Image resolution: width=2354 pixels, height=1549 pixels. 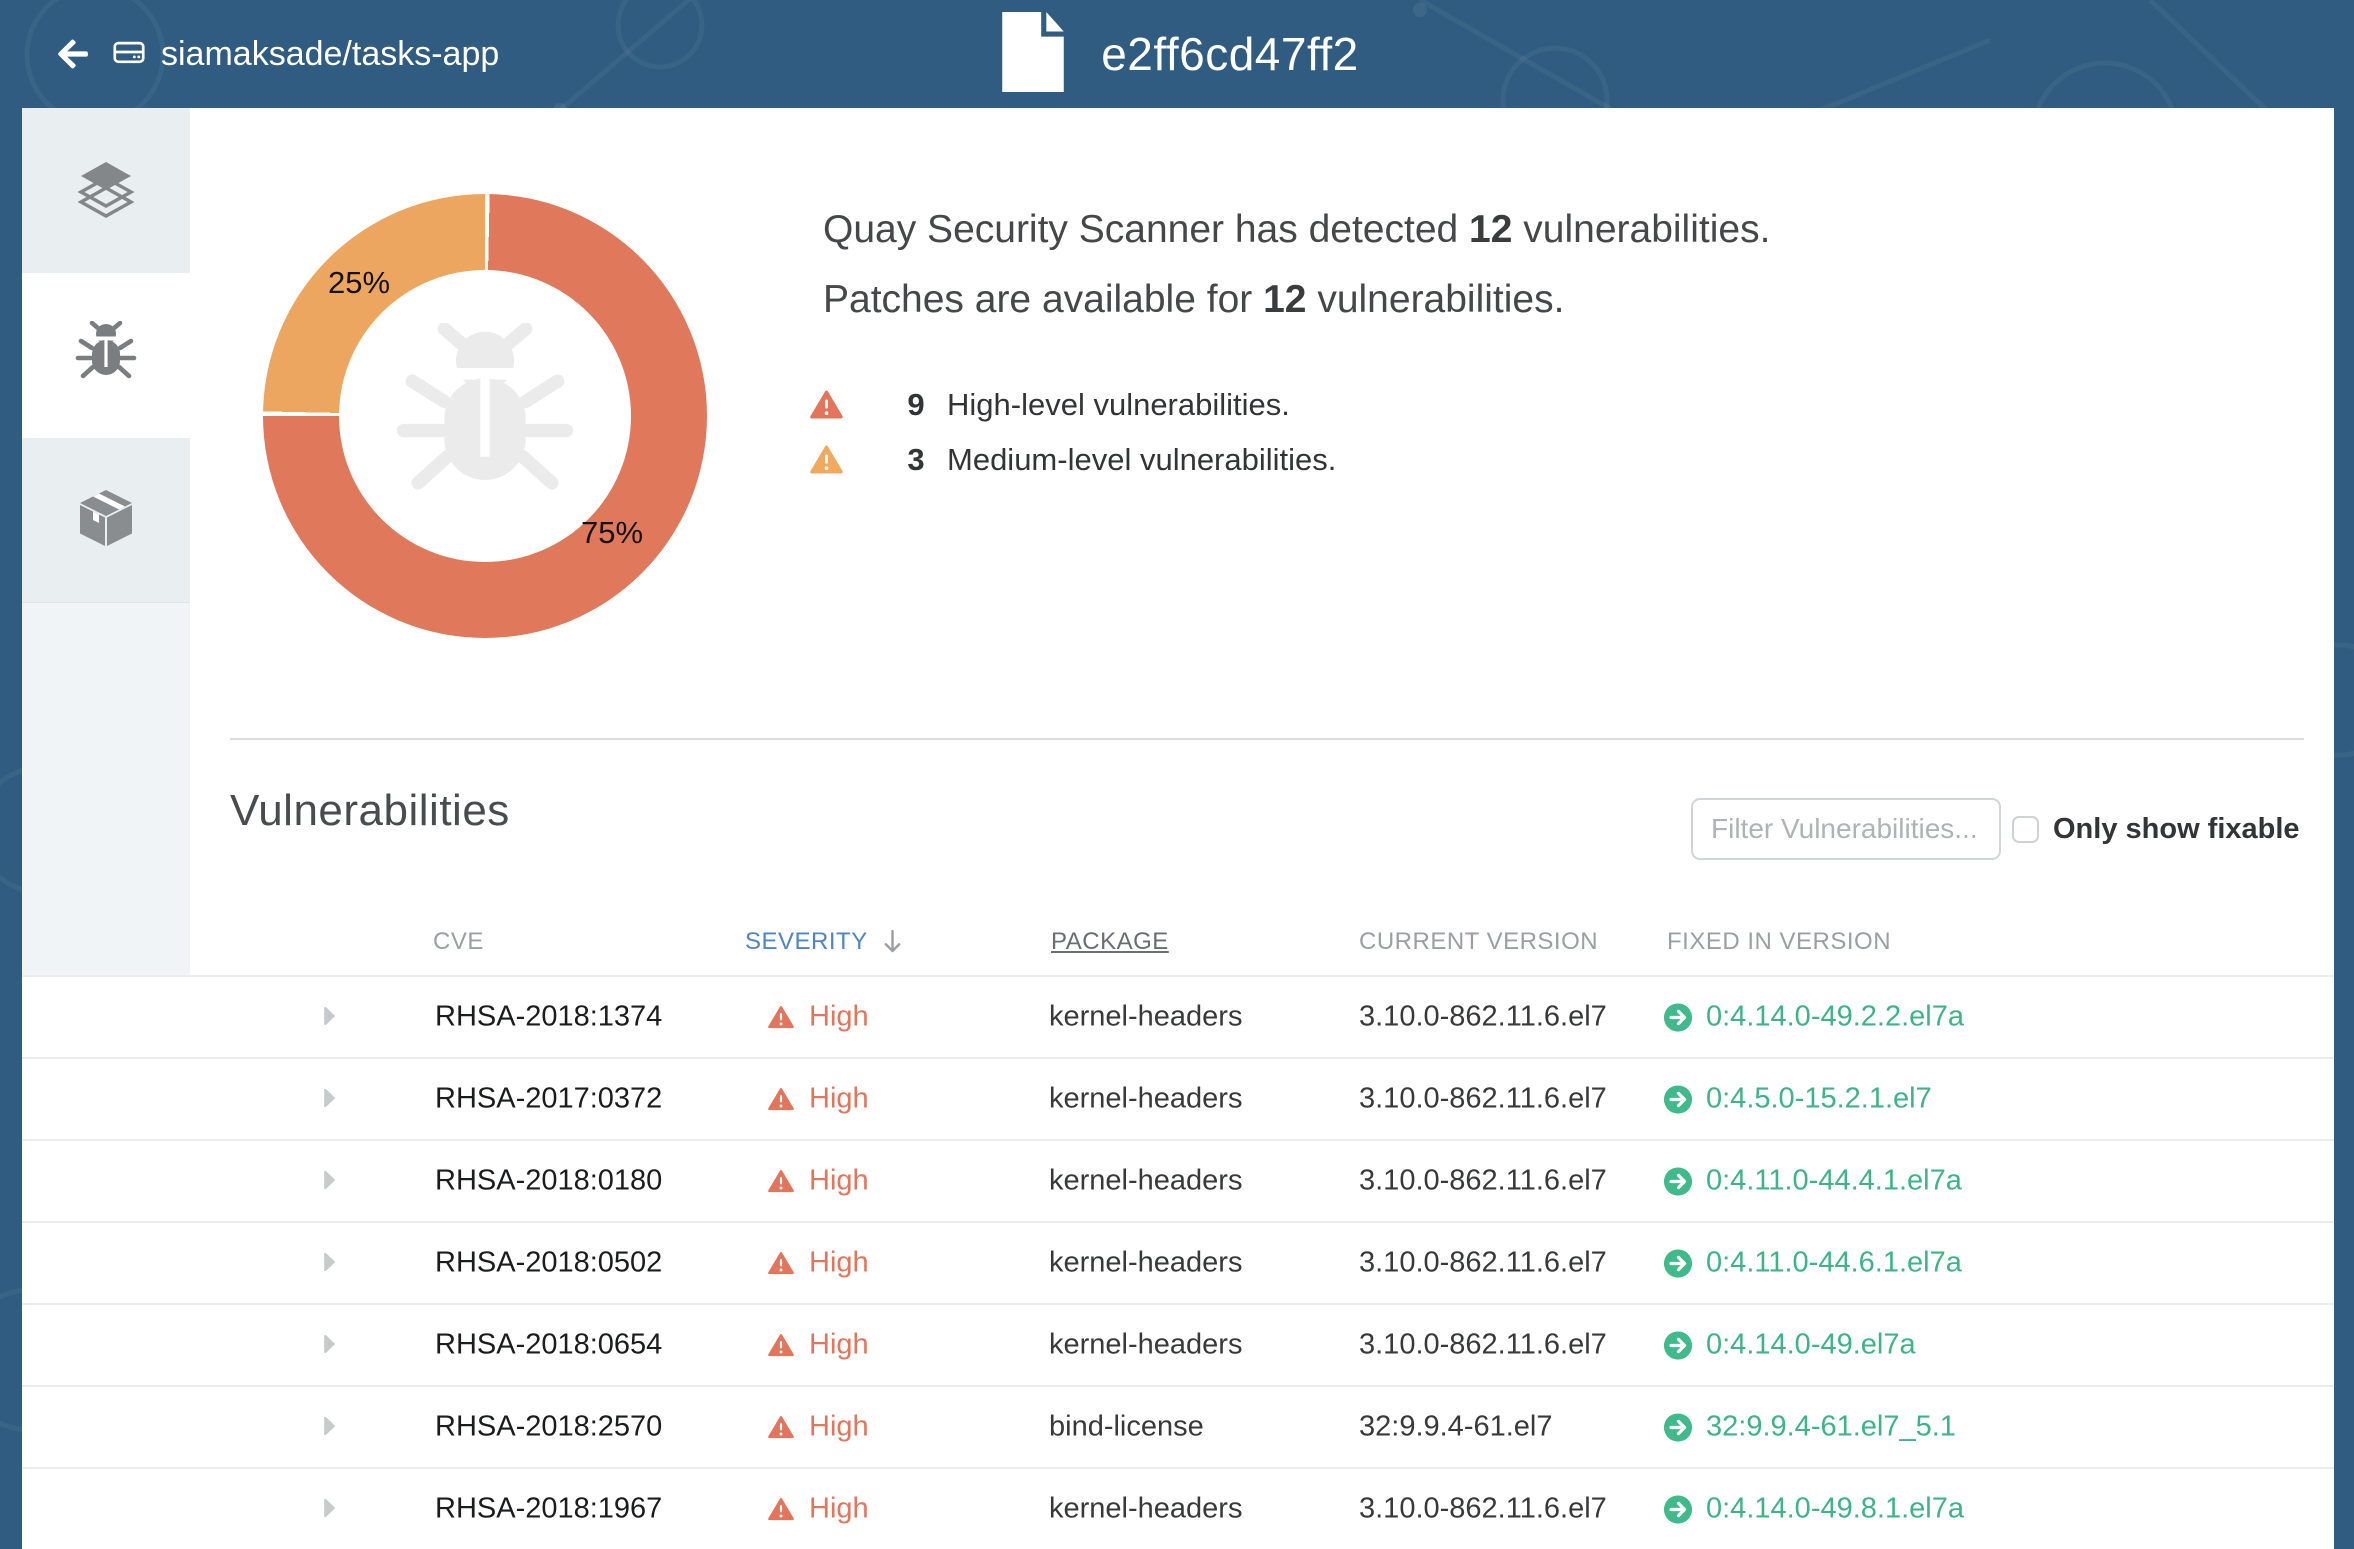 I want to click on bug-watermark-icon, so click(x=485, y=406).